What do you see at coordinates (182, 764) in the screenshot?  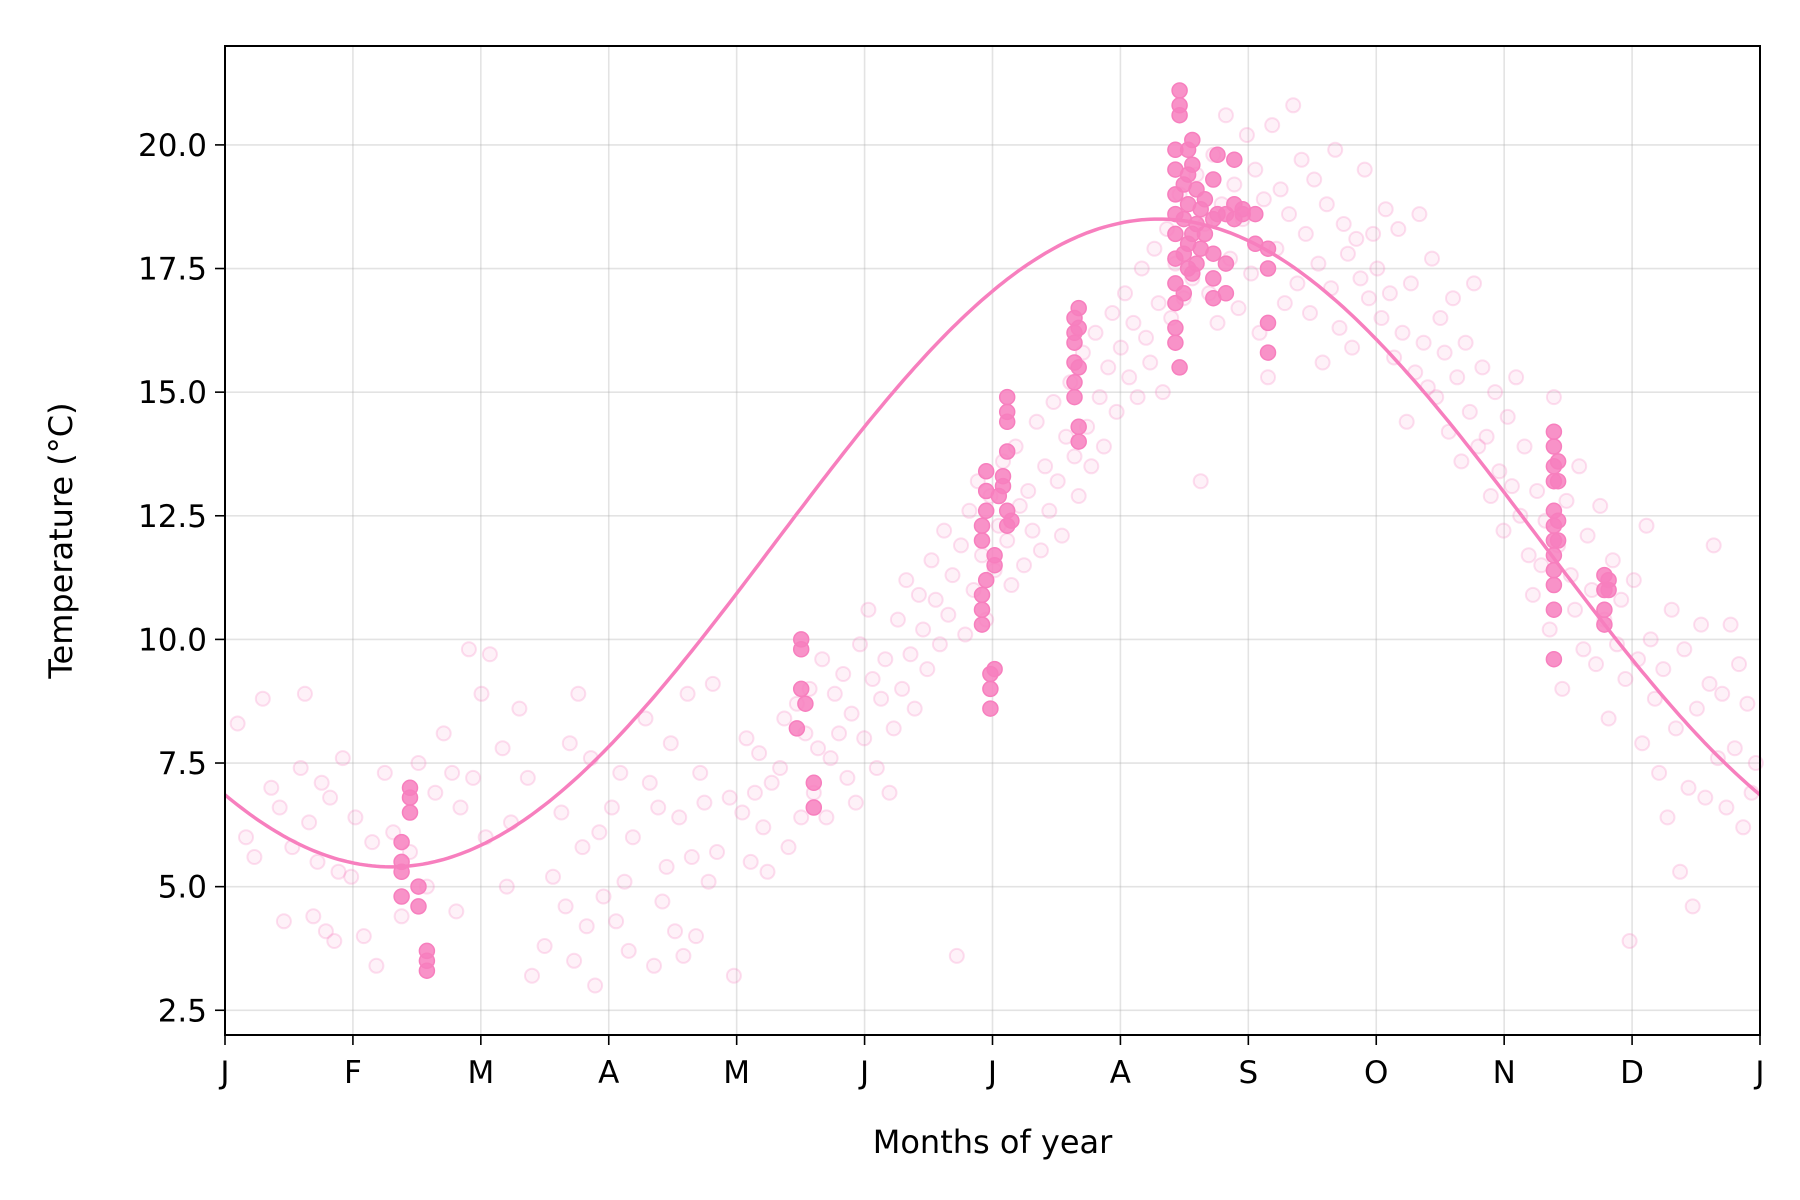 I see `y-tick-label: 7.5` at bounding box center [182, 764].